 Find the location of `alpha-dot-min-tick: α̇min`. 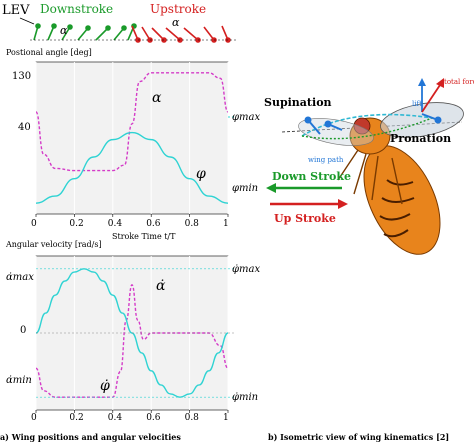

alpha-dot-min-tick: α̇min is located at coordinates (19, 380).